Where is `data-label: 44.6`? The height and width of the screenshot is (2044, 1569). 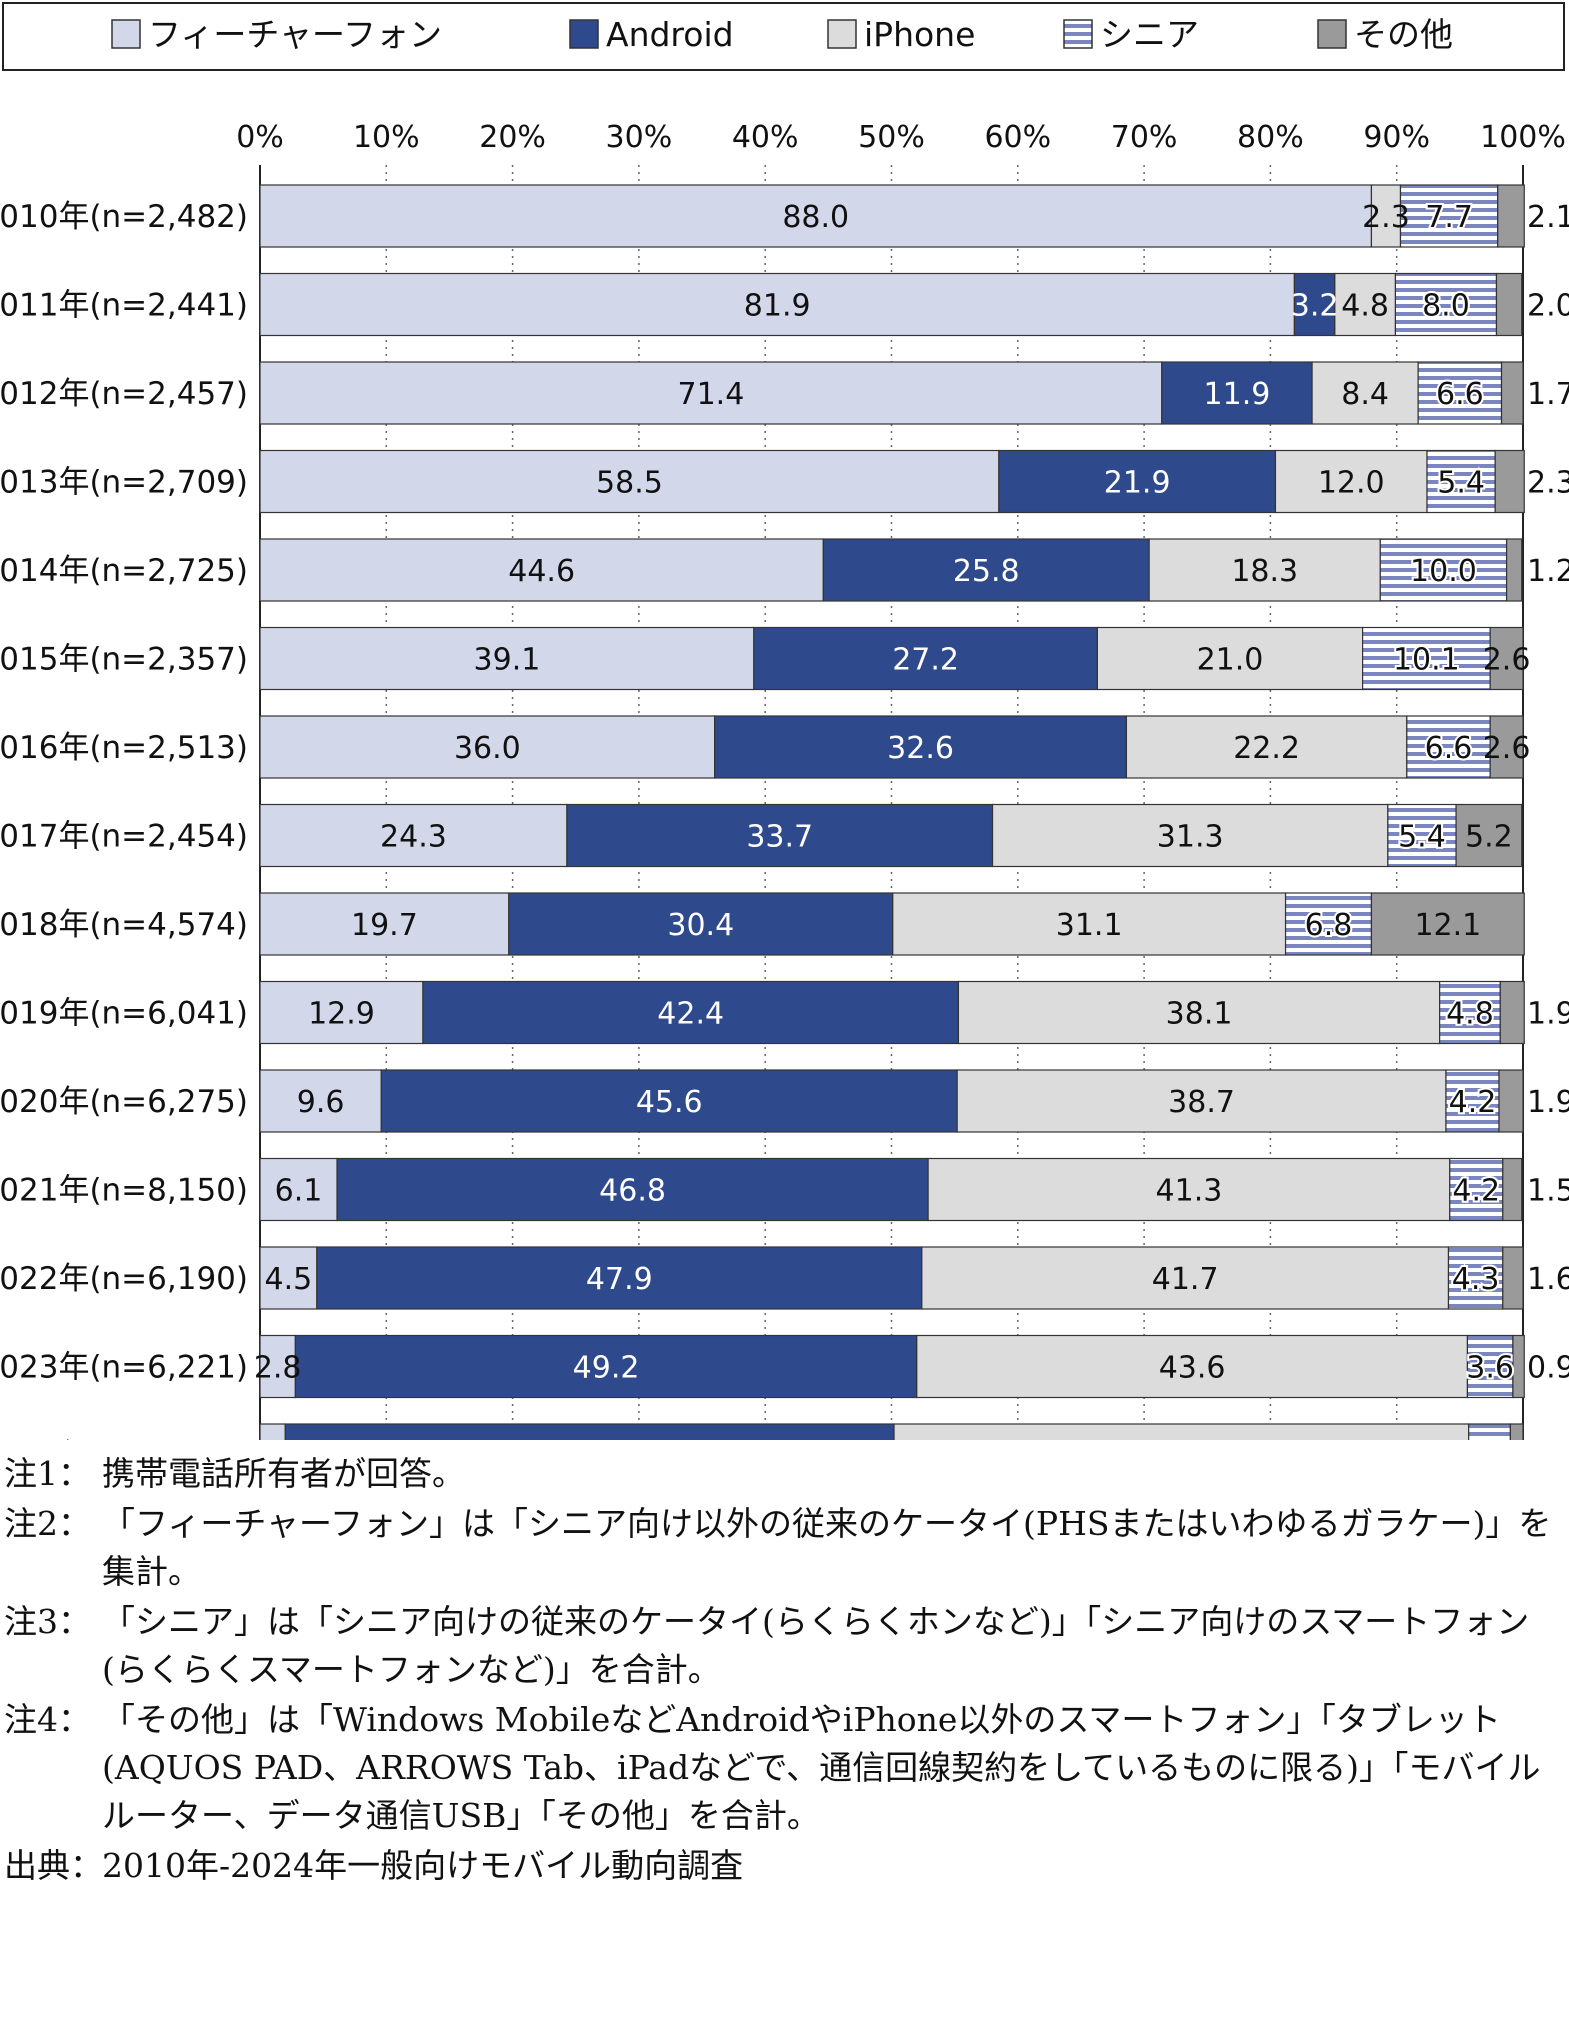
data-label: 44.6 is located at coordinates (541, 571).